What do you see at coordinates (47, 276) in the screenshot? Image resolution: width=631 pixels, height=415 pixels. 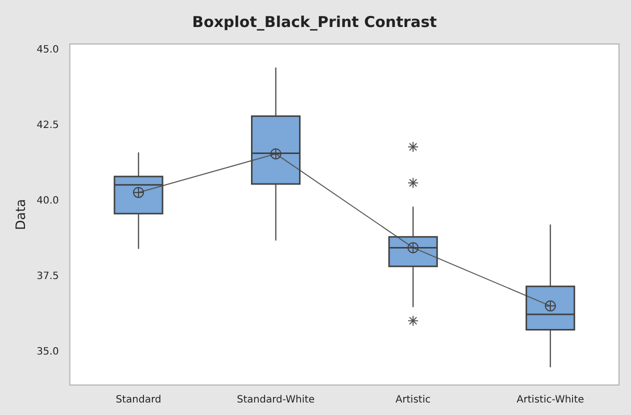 I see `y-tick-label: 37.5` at bounding box center [47, 276].